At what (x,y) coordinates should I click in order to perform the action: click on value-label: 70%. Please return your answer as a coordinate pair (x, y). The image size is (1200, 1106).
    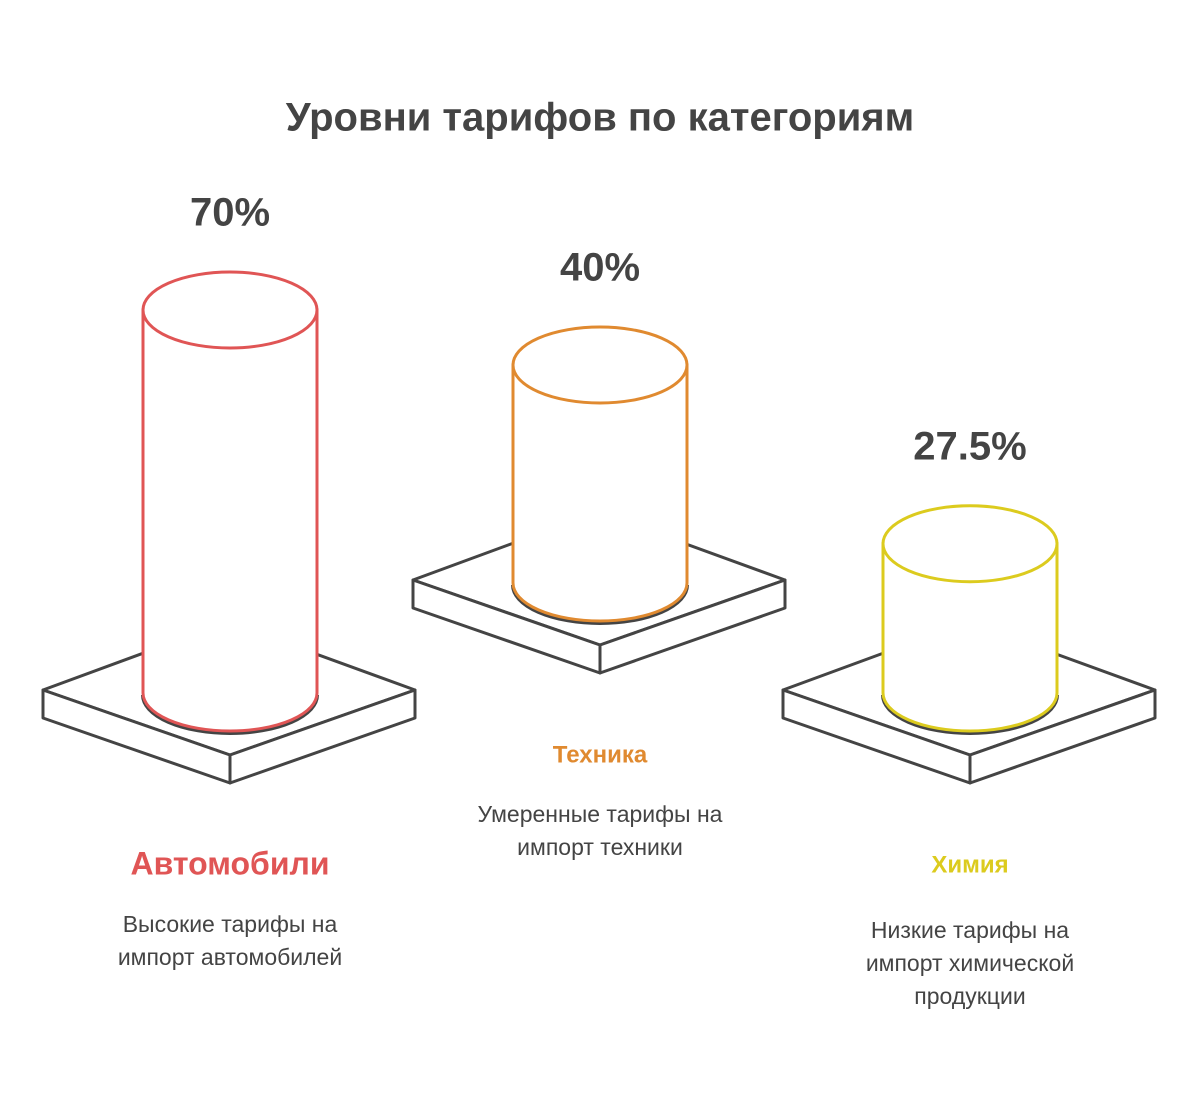
    Looking at the image, I should click on (230, 213).